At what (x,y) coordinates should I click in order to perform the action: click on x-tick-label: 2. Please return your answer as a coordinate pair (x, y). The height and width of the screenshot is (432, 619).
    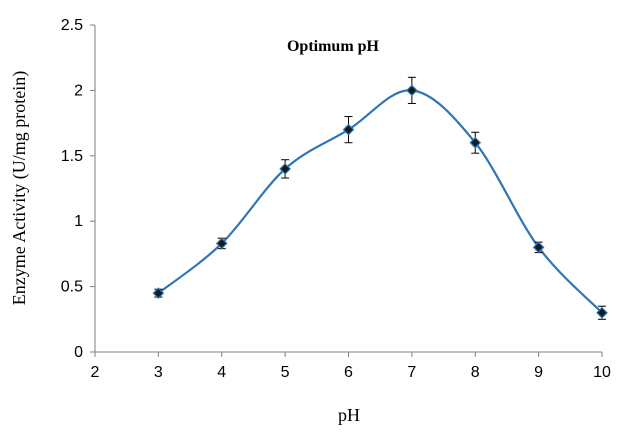
    Looking at the image, I should click on (95, 372).